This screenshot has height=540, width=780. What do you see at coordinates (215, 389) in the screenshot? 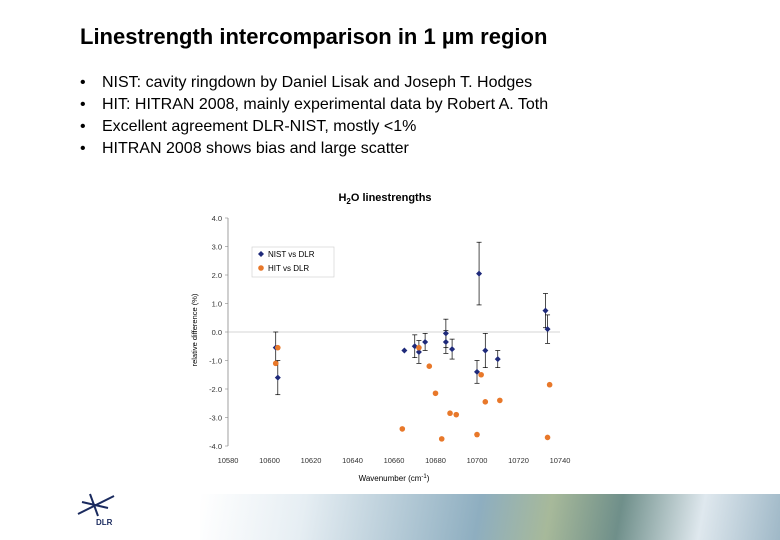
I see `y-tick-label: -2.0` at bounding box center [215, 389].